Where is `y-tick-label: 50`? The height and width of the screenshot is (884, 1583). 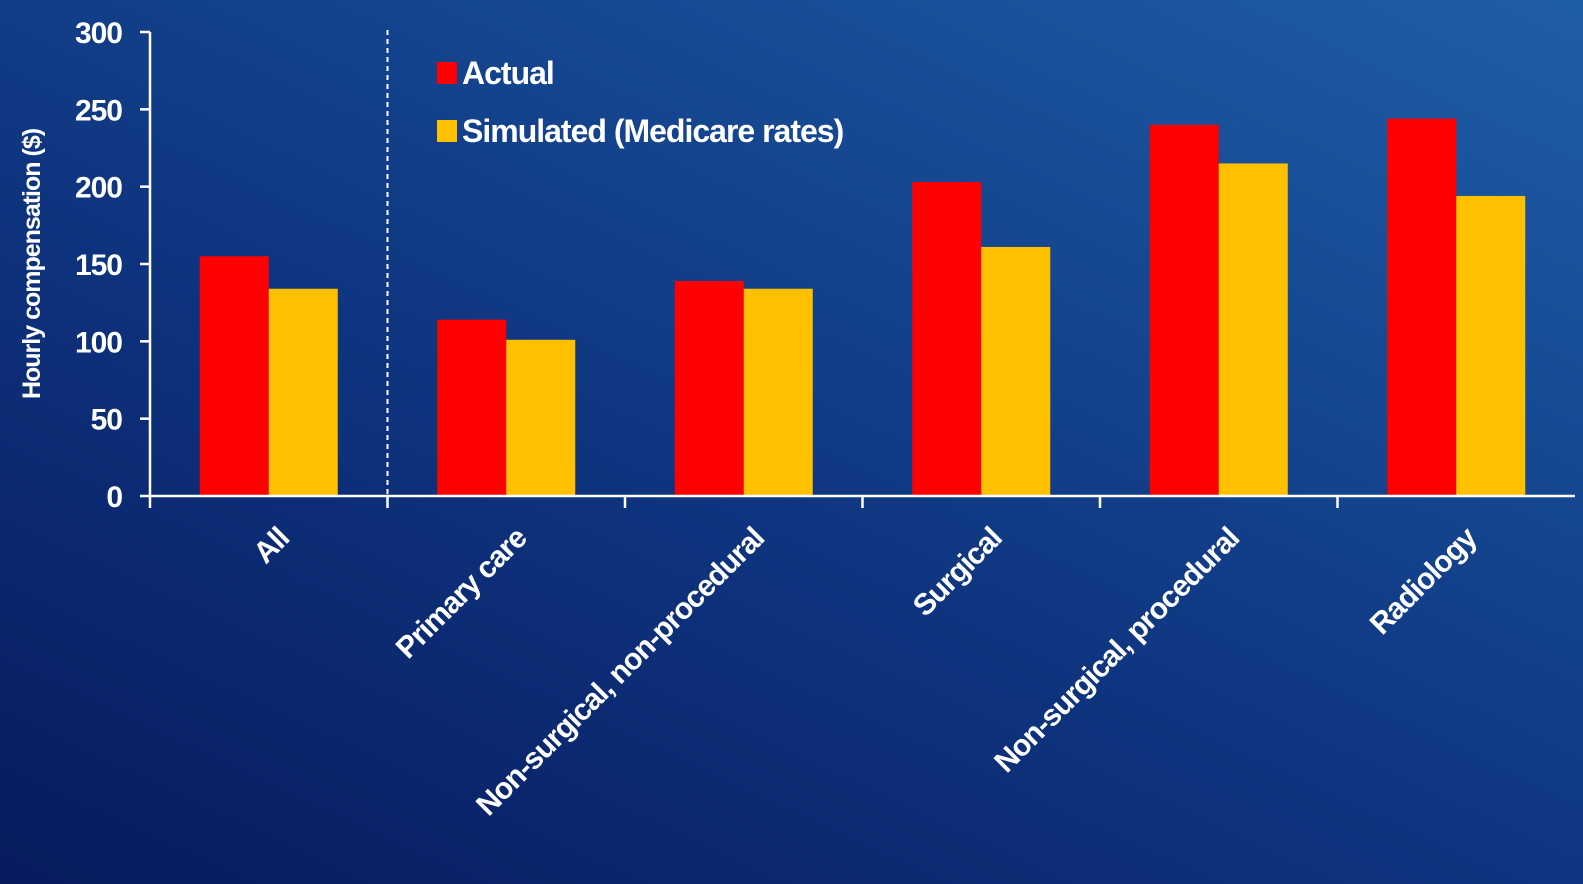 y-tick-label: 50 is located at coordinates (107, 420).